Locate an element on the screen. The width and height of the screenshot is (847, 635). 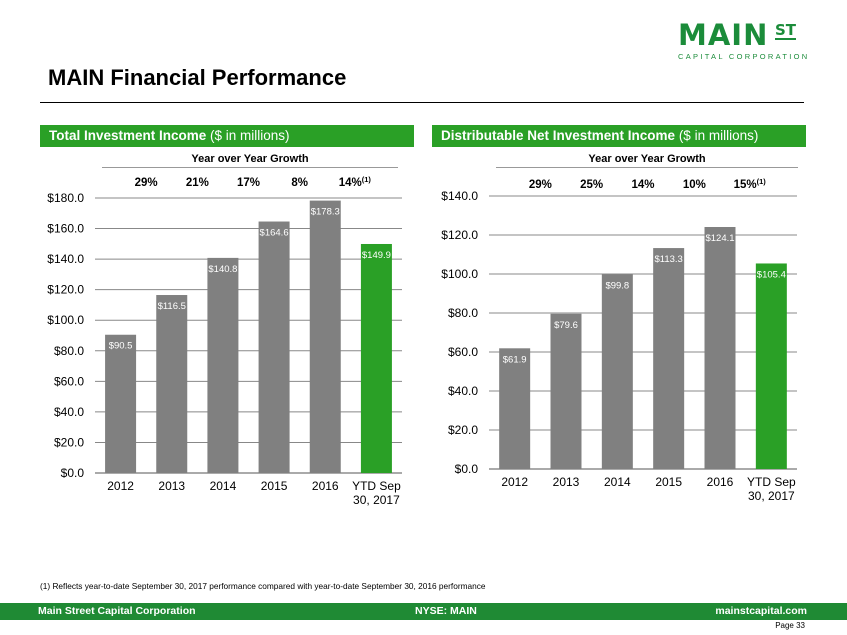
bar-value-label: $105.4 is located at coordinates (771, 274).